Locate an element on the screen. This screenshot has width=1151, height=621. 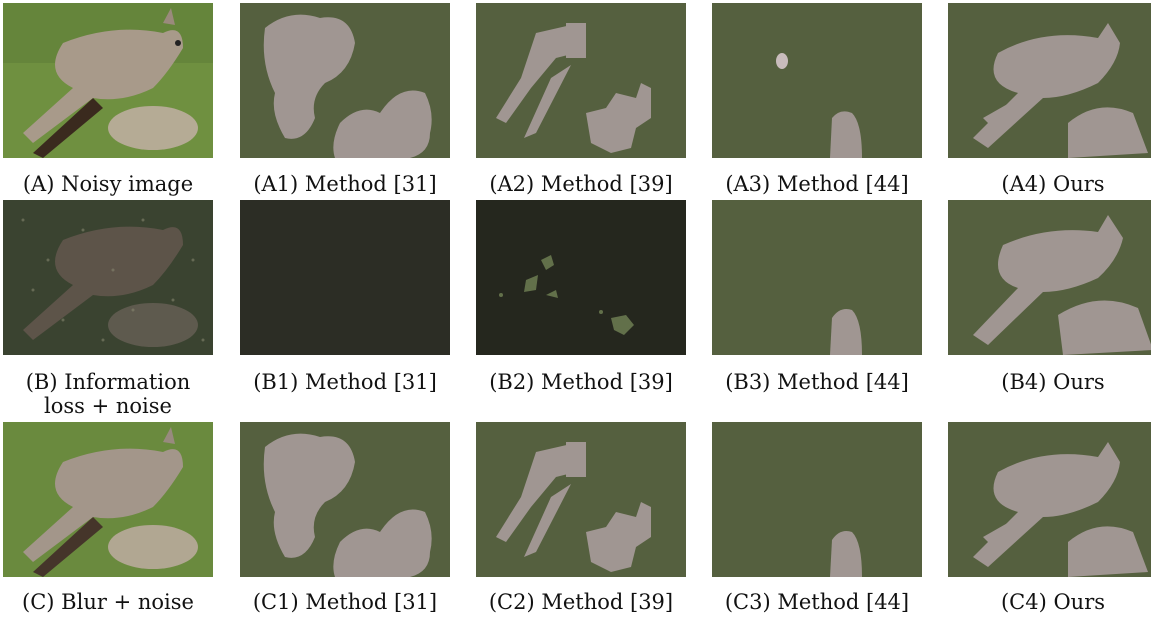
caption-b3: (B3) Method [44] is located at coordinates (817, 382).